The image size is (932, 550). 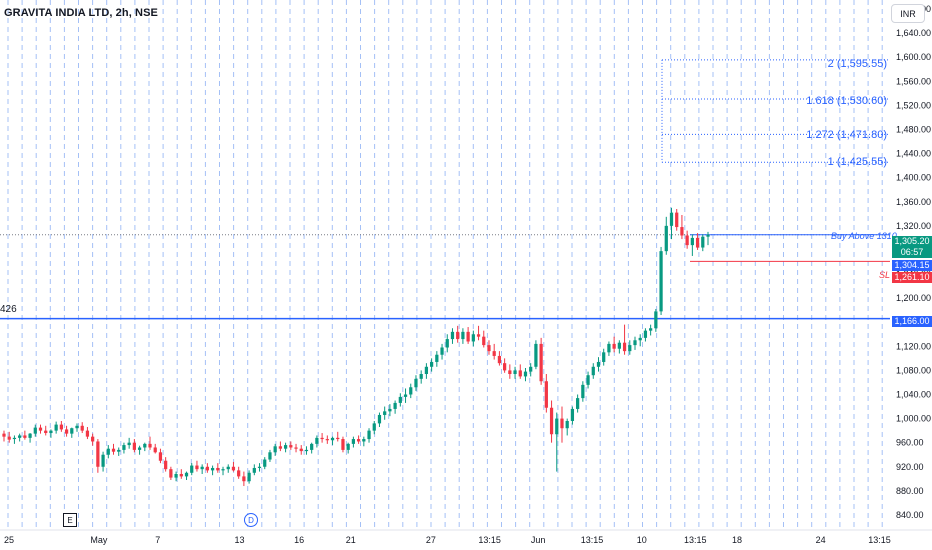 I want to click on x-tick-label: 24, so click(x=821, y=540).